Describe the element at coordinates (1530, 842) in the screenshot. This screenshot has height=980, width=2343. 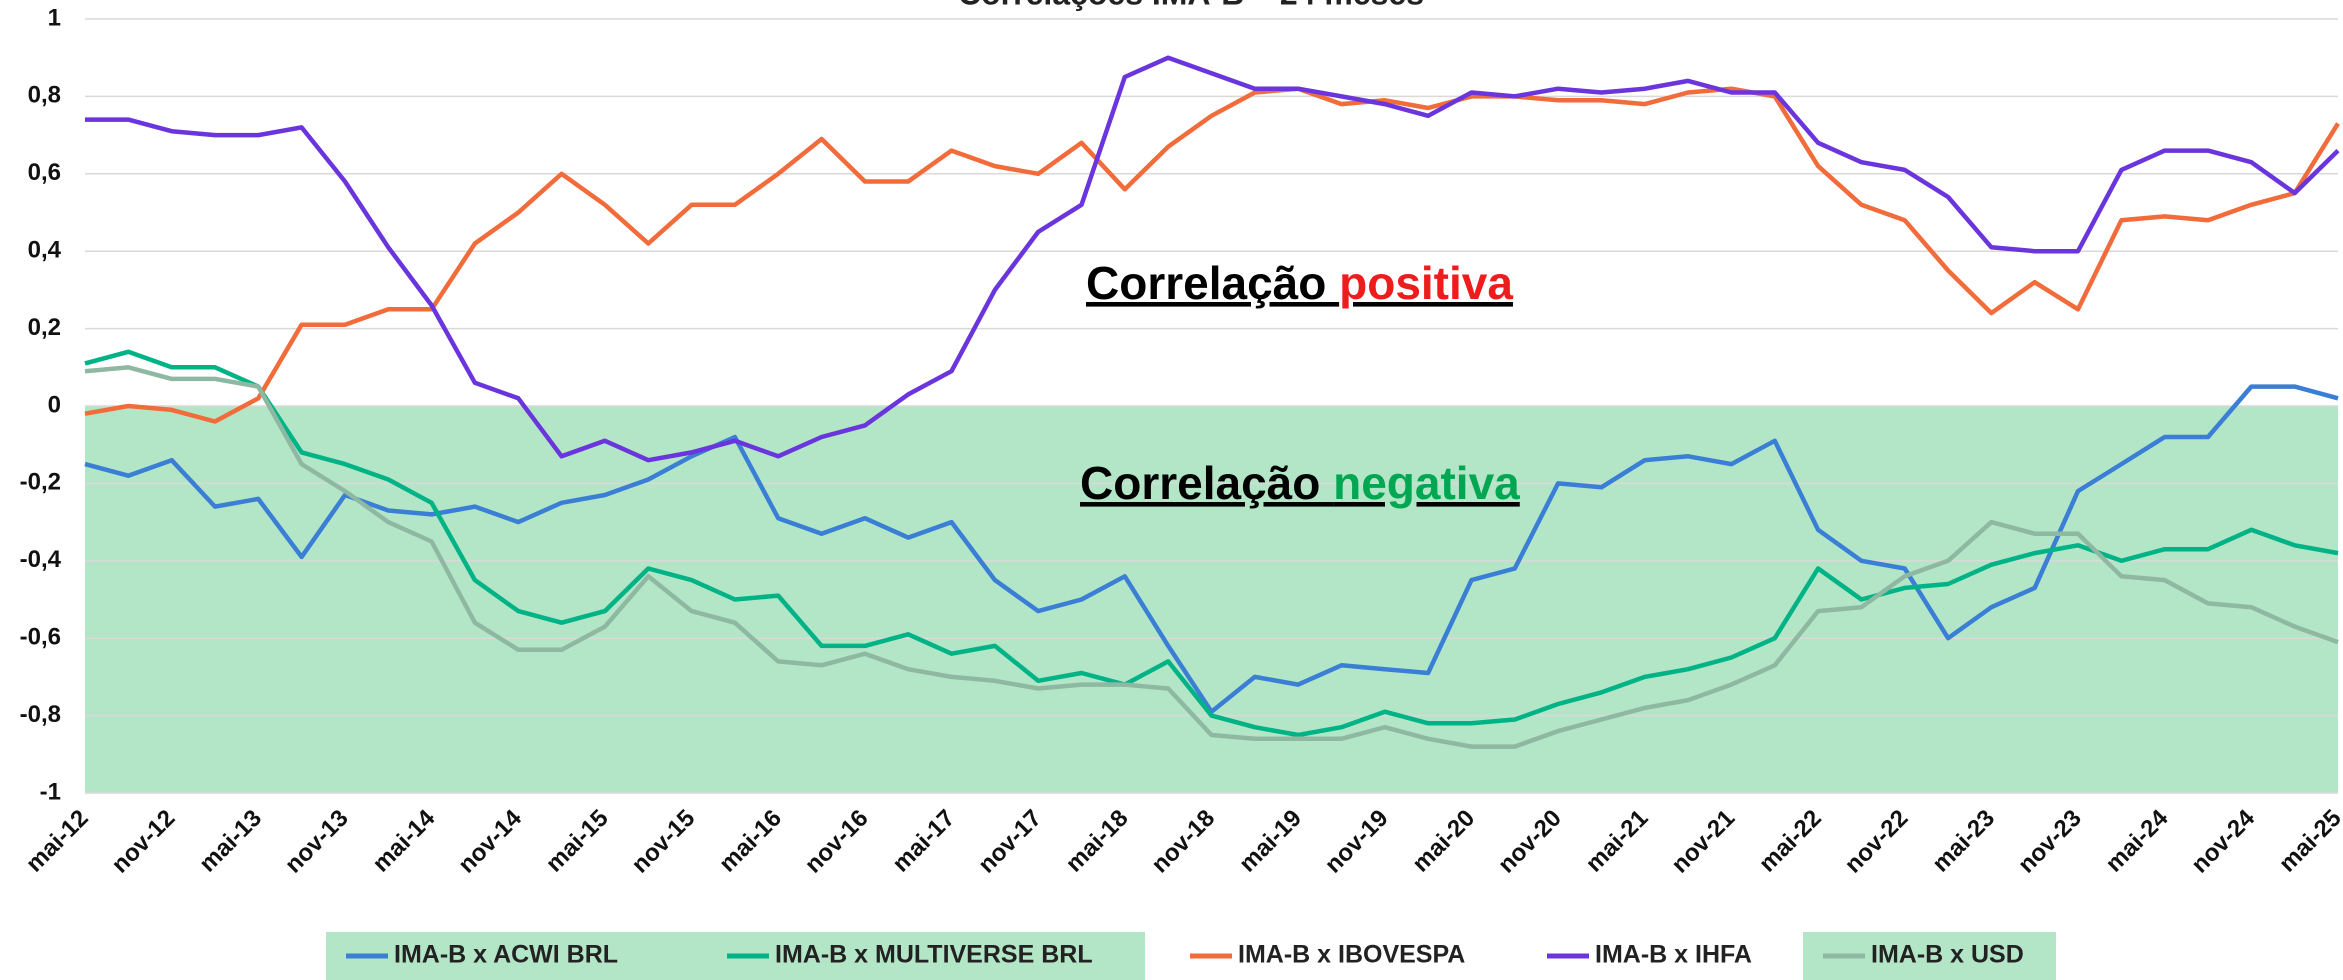
I see `x-tick-label: nov-20` at that location.